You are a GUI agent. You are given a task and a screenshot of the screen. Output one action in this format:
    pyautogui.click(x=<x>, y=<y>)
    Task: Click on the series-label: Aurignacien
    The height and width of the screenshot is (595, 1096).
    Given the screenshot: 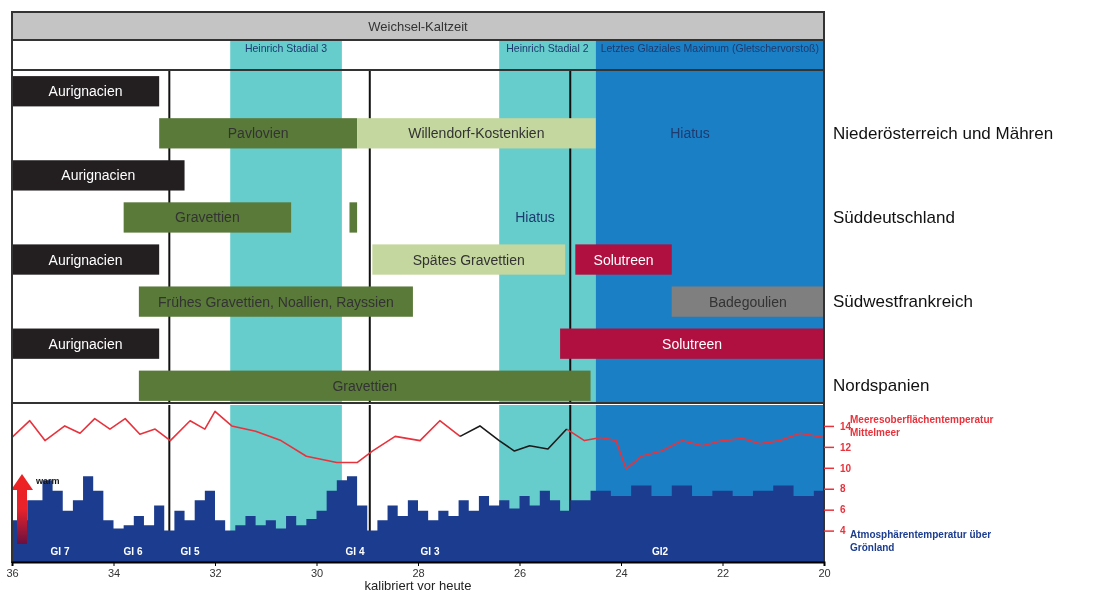 What is the action you would take?
    pyautogui.click(x=98, y=175)
    